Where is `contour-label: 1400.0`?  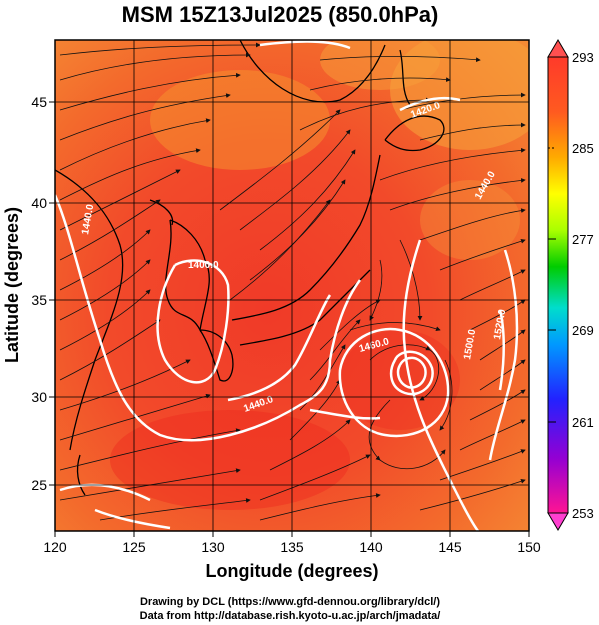
contour-label: 1400.0 is located at coordinates (203, 265).